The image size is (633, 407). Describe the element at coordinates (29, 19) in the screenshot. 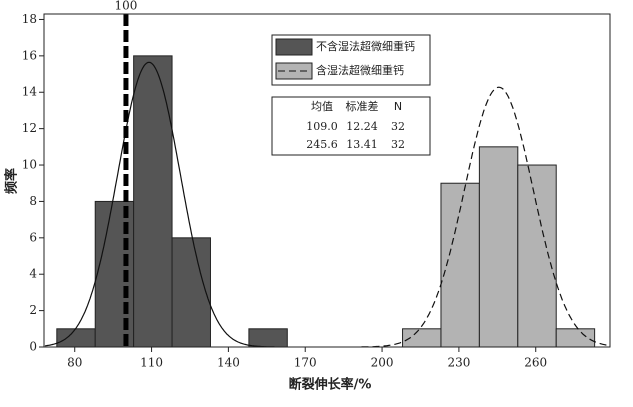

I see `y-tick-label: 18` at that location.